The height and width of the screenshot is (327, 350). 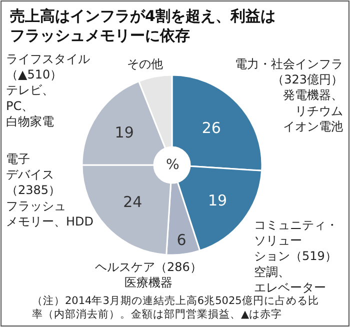 What do you see at coordinates (175, 307) in the screenshot?
I see `text: （注）2014年3月期の連結売上高6兆5025億円に占める比率（内部消去前）。金額は部門営業損益、▲は赤字` at bounding box center [175, 307].